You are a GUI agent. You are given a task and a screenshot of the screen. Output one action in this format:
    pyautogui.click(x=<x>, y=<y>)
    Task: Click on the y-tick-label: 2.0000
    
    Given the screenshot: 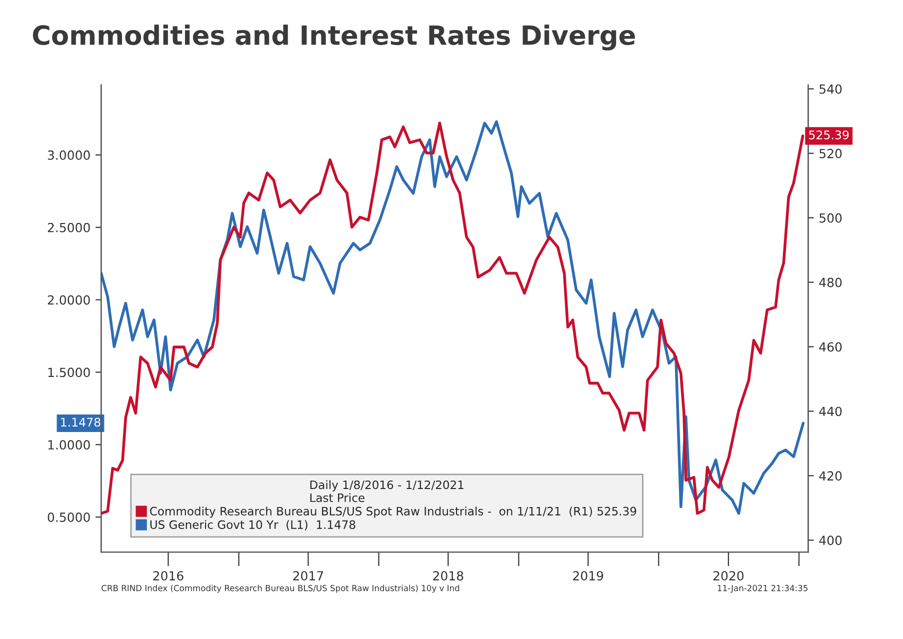 What is the action you would take?
    pyautogui.click(x=69, y=300)
    